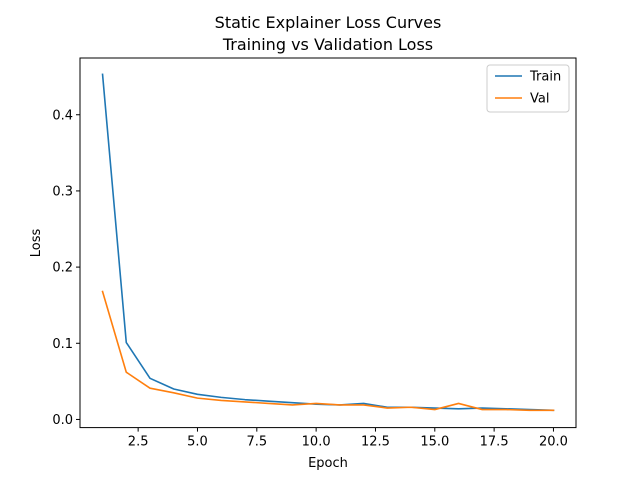 This screenshot has width=640, height=484. Describe the element at coordinates (62, 268) in the screenshot. I see `y-tick-label: 0.2` at that location.